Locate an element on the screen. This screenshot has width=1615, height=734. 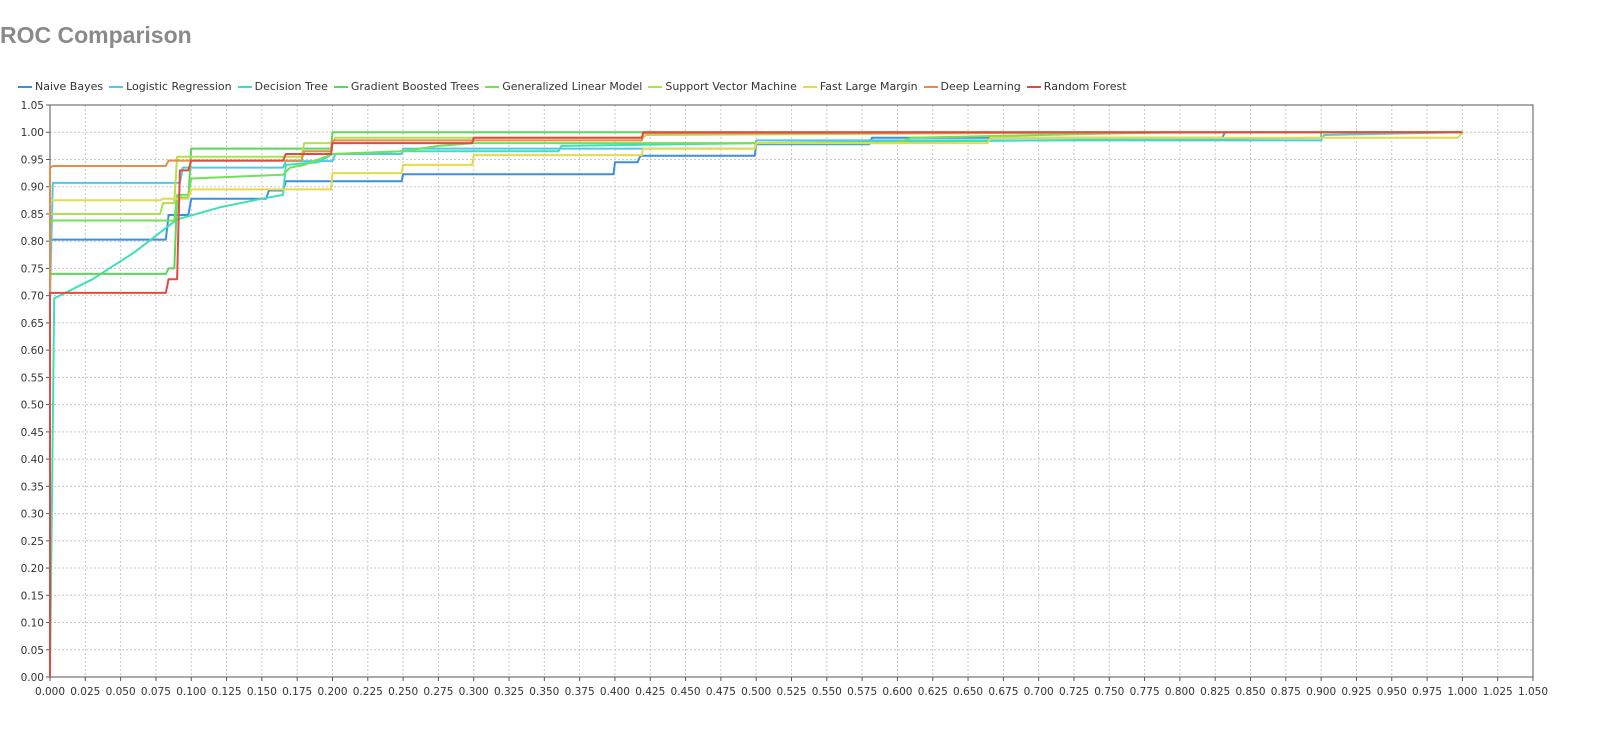
legend-label: Naive Bayes is located at coordinates (69, 86).